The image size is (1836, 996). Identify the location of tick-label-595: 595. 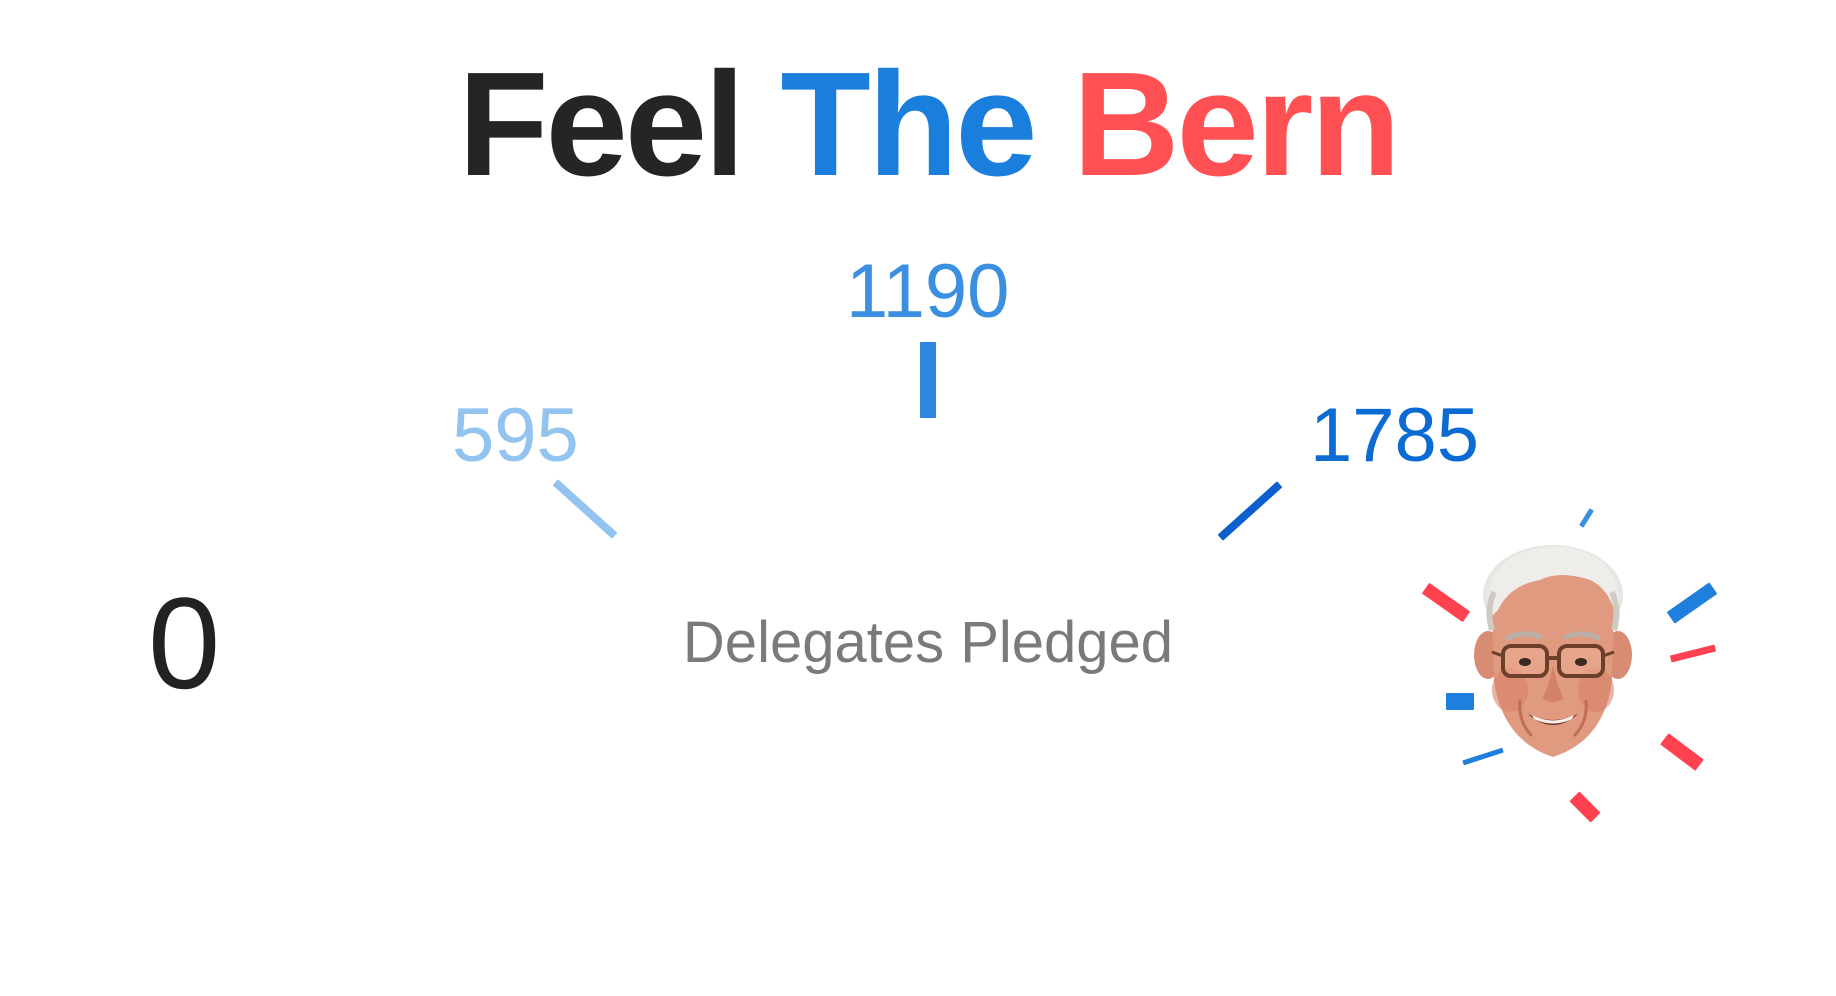
(515, 435).